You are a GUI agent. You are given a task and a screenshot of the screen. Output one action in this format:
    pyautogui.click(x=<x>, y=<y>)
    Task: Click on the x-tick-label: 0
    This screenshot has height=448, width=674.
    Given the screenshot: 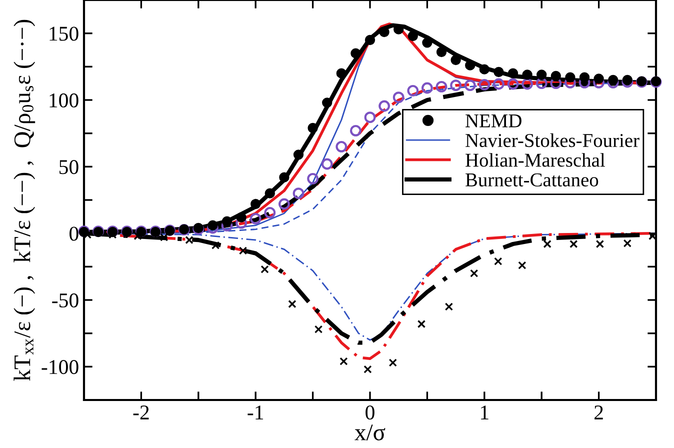 What is the action you would take?
    pyautogui.click(x=370, y=412)
    